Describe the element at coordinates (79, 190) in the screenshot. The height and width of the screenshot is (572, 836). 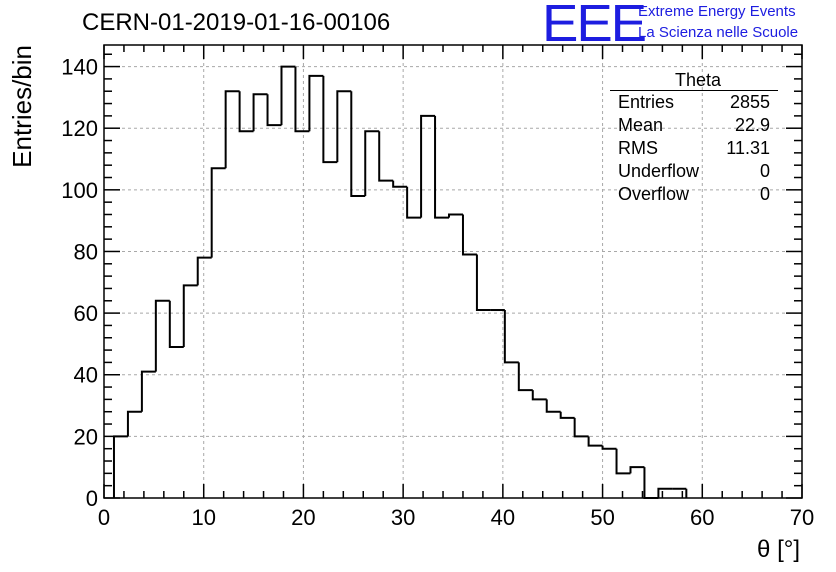
I see `y-tick-label: 100` at that location.